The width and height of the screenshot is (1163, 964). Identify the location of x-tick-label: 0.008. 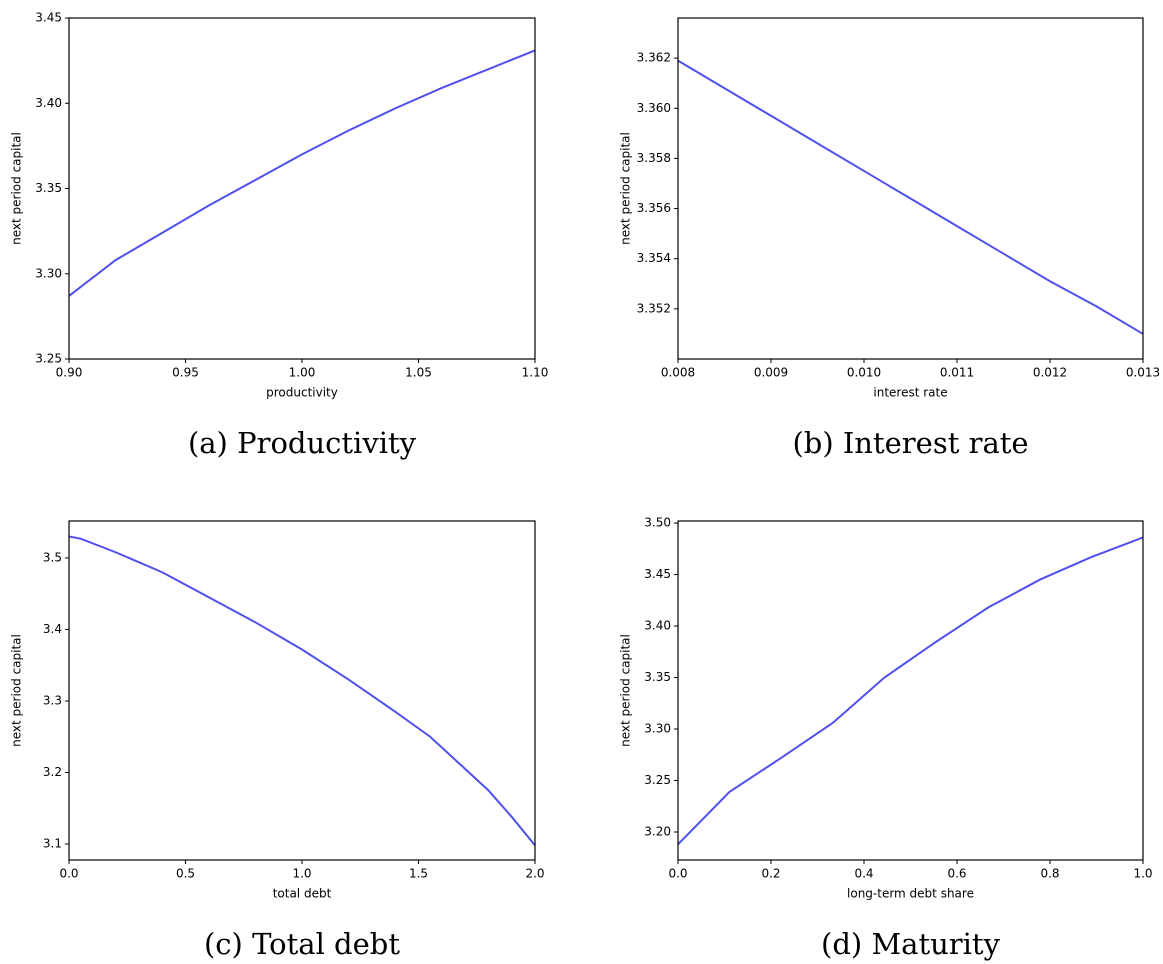
(678, 373).